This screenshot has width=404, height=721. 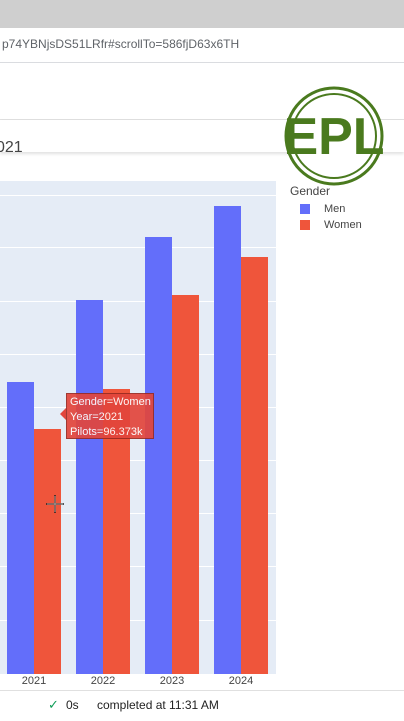 I want to click on legend-title: Gender, so click(x=310, y=191).